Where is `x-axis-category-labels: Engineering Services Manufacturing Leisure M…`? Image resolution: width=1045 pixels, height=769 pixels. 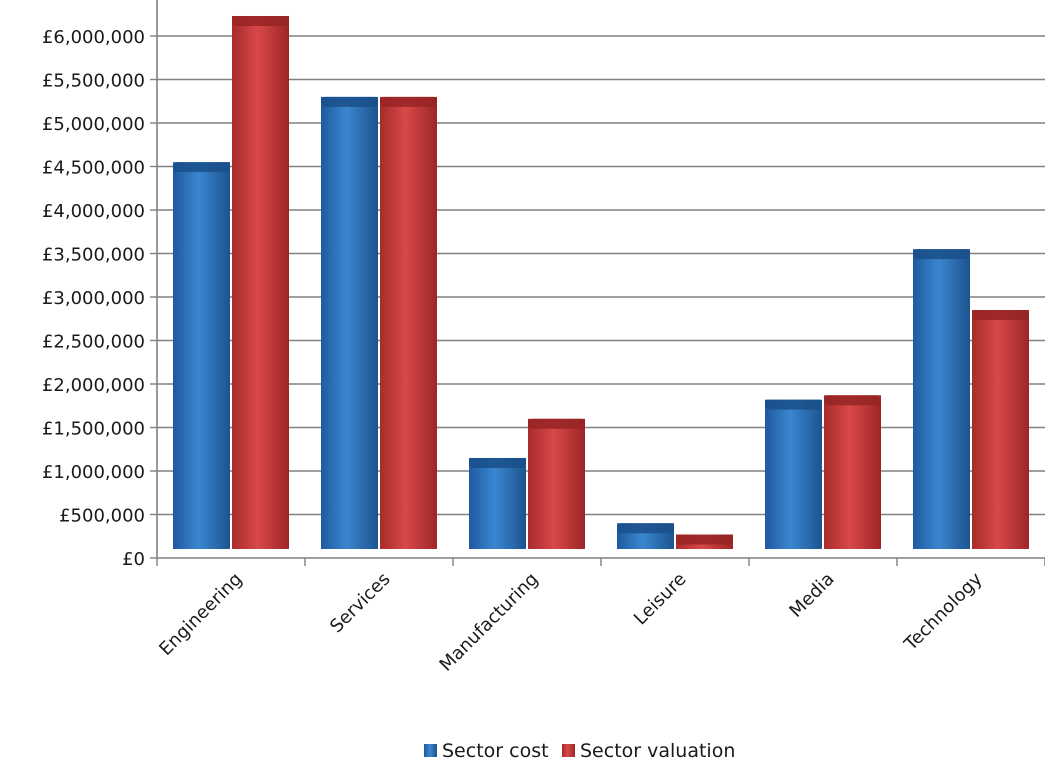 x-axis-category-labels: Engineering Services Manufacturing Leisure M… is located at coordinates (570, 621).